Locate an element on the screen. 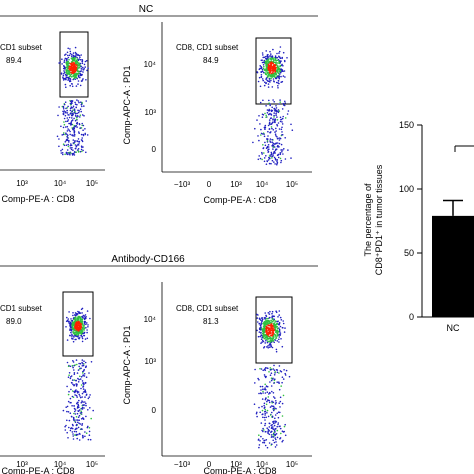 This screenshot has height=474, width=474. panel-1-scatter is located at coordinates (72, 101).